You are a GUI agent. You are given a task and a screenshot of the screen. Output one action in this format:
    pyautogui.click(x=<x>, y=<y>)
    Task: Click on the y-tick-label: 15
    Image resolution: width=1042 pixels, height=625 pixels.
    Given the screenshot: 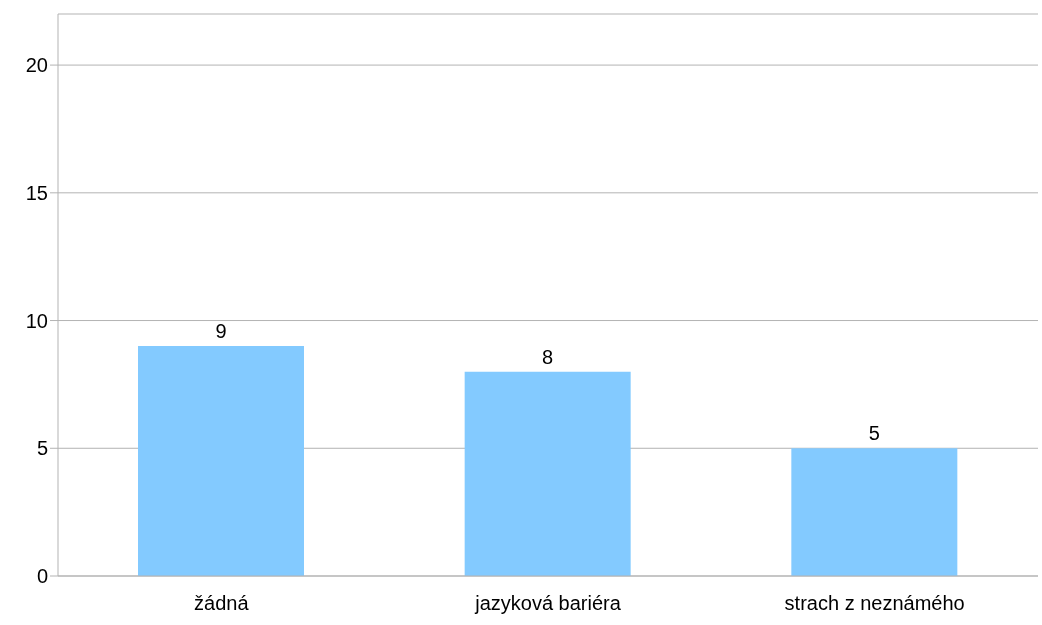 What is the action you would take?
    pyautogui.click(x=36, y=192)
    